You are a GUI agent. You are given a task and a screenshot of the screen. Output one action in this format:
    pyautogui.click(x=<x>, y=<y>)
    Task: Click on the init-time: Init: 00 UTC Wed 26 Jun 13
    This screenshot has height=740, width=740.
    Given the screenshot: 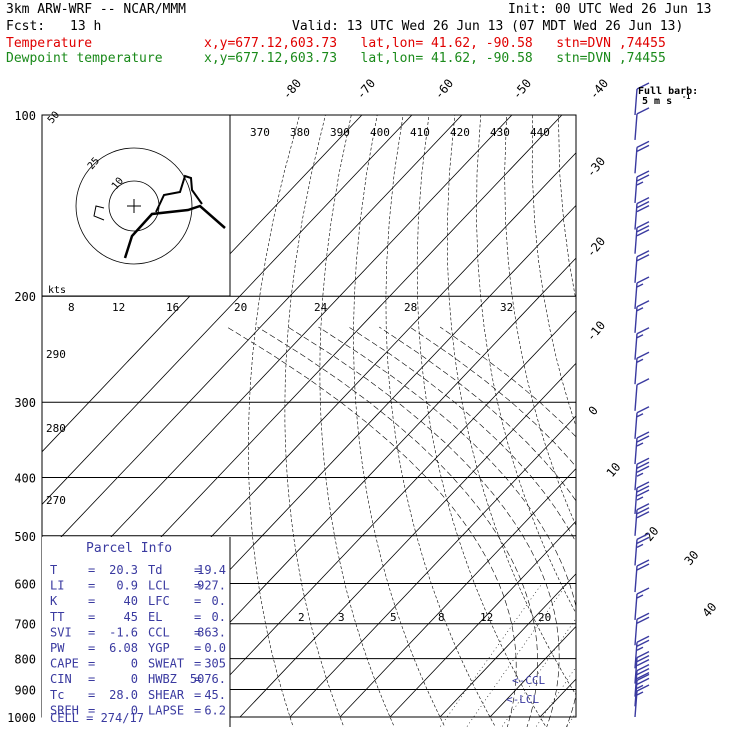 What is the action you would take?
    pyautogui.click(x=610, y=9)
    